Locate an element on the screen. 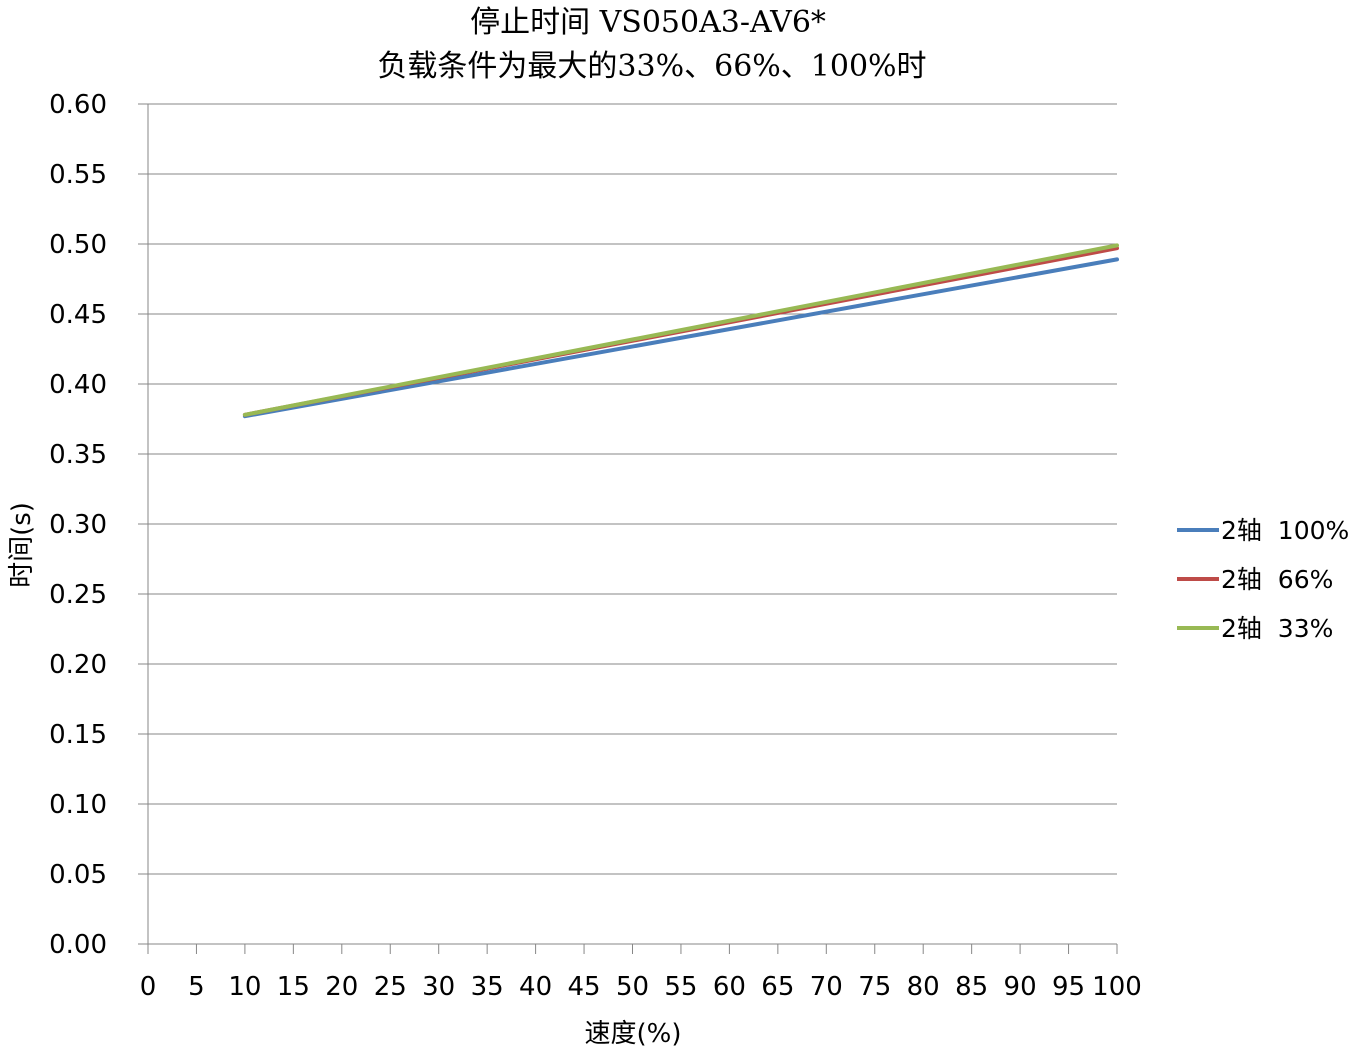 Image resolution: width=1351 pixels, height=1049 pixels. legend-label-2: 2轴 66% is located at coordinates (1277, 579).